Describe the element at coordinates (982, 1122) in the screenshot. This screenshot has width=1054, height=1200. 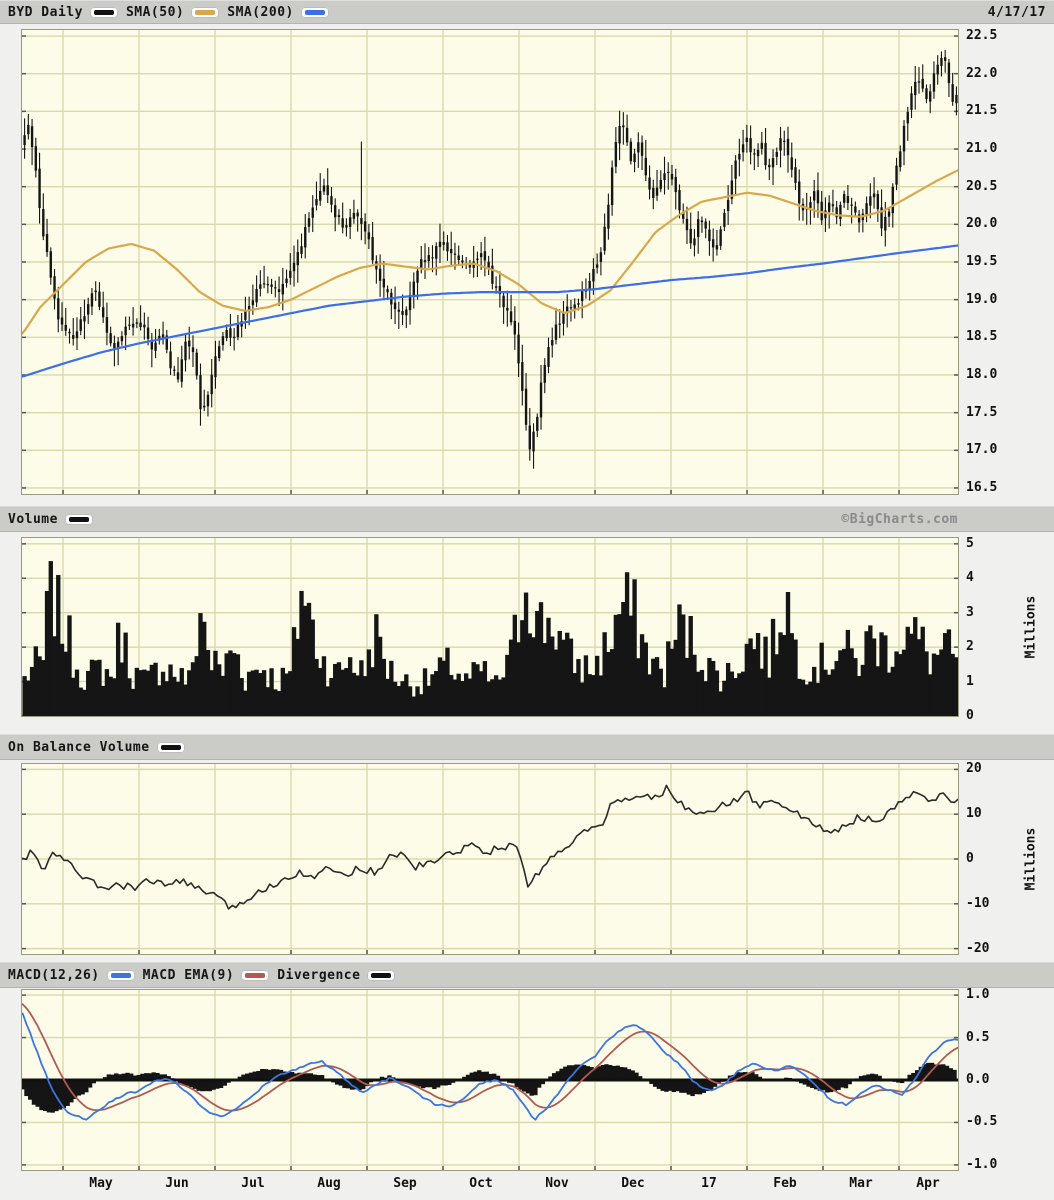
I see `macd-ytick-label: -0.5` at that location.